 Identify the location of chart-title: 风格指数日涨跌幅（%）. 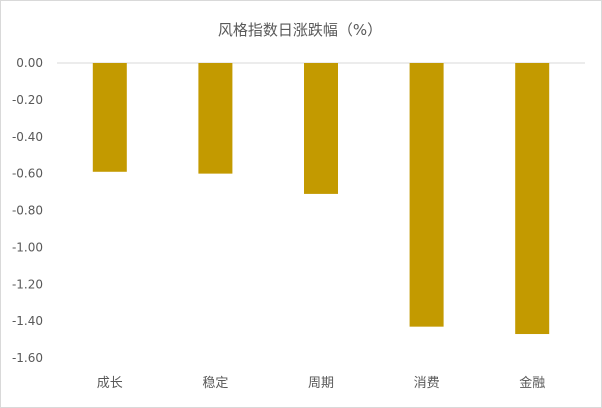
(300, 30).